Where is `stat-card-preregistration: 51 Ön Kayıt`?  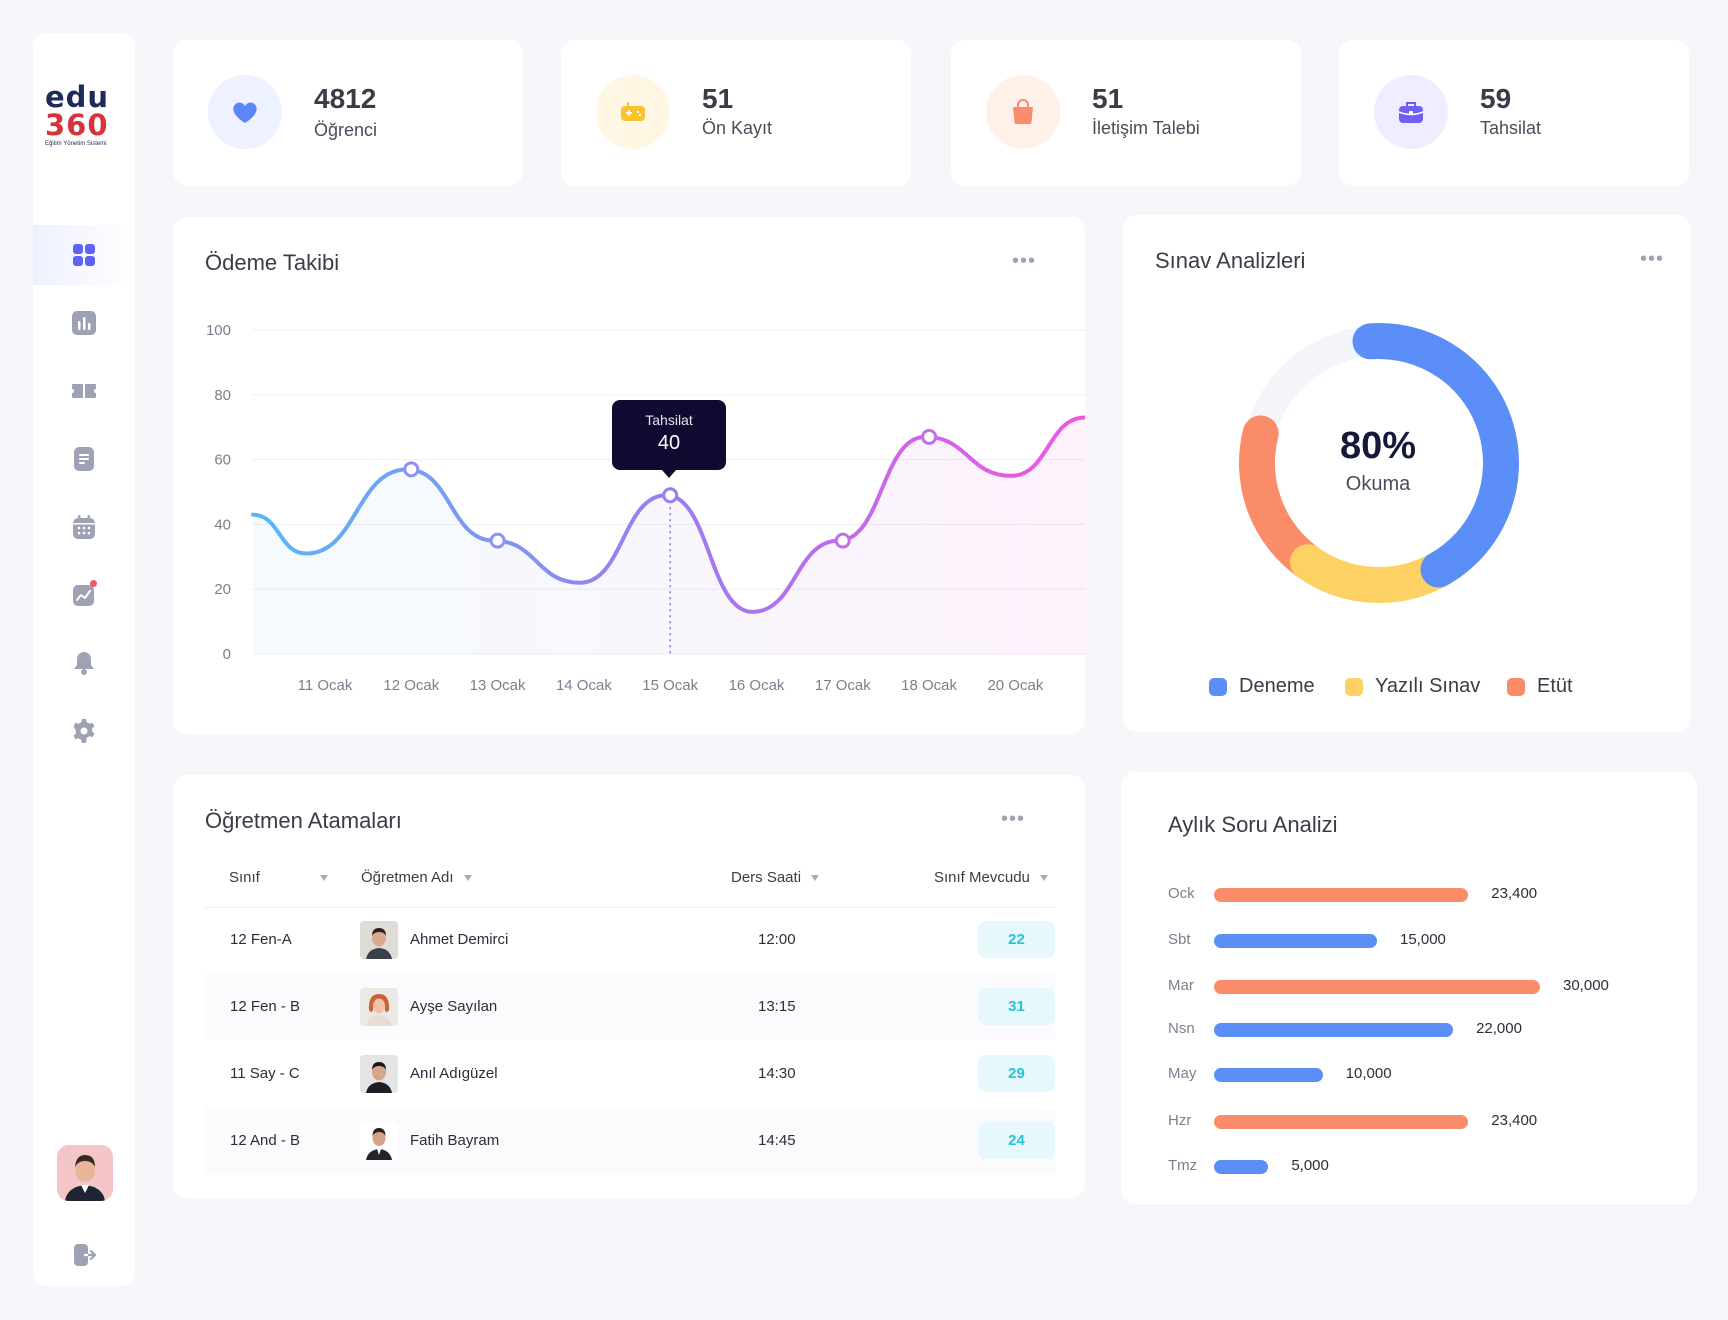
stat-card-preregistration: 51 Ön Kayıt is located at coordinates (736, 113).